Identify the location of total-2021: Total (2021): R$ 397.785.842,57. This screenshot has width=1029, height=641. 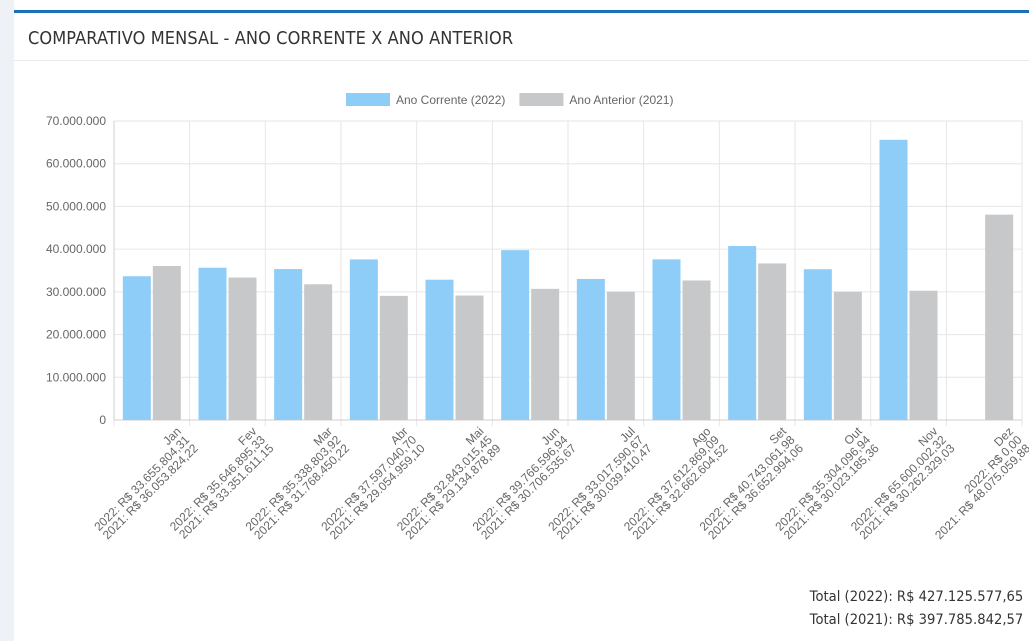
(916, 620).